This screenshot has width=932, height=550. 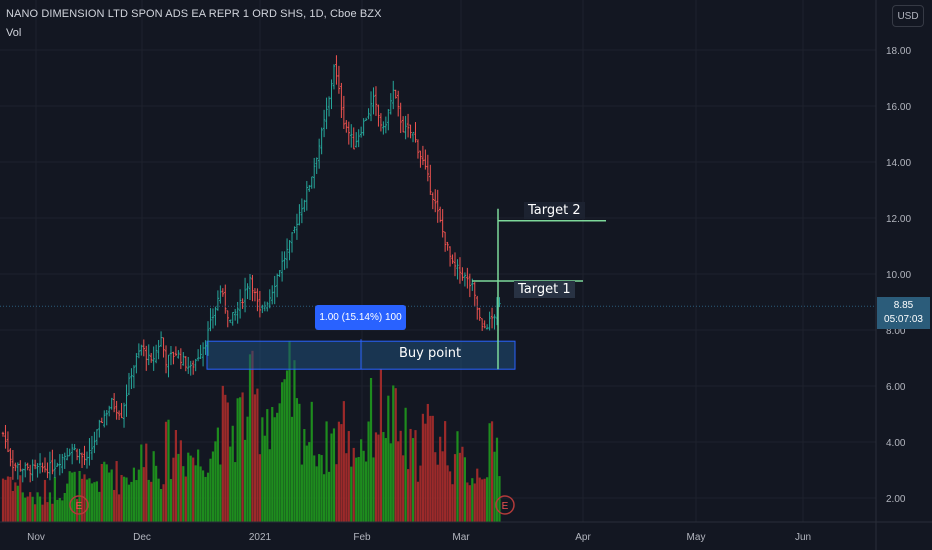 I want to click on measure-label: 1.00 (15.14%) 100, so click(x=360, y=317).